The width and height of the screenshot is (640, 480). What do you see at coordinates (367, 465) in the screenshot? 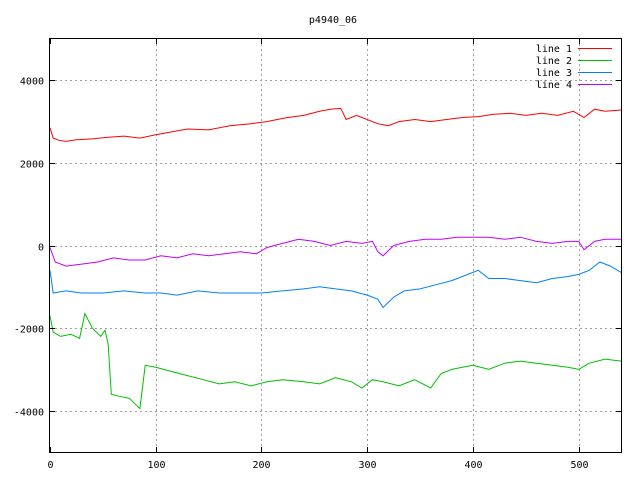
I see `x-tick-label: 300` at bounding box center [367, 465].